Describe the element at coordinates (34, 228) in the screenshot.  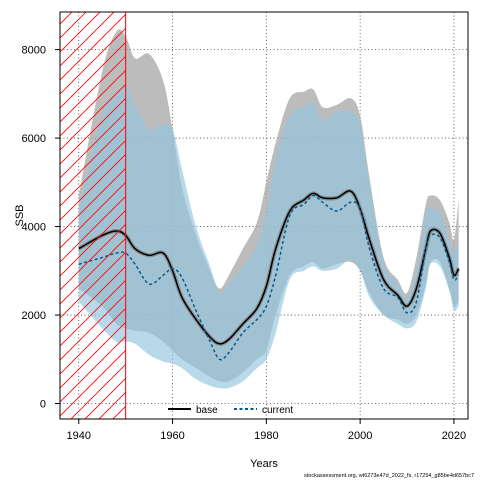
I see `y-tick-label: 4000` at that location.